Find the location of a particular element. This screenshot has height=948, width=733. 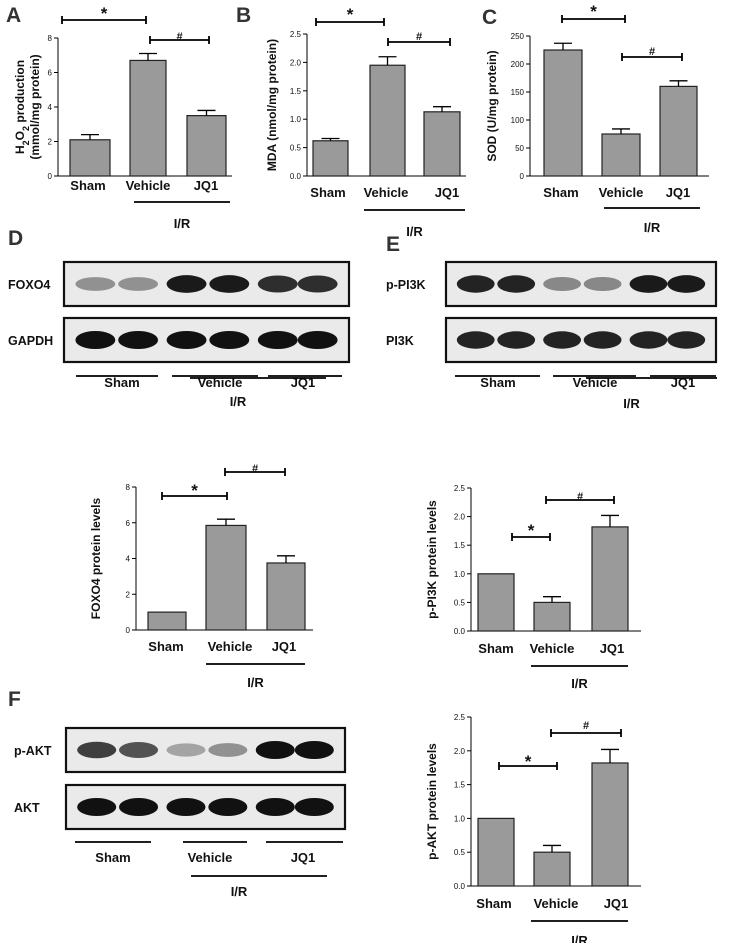

y-axis-label-line2: (mmol/mg protein) is located at coordinates (35, 106).